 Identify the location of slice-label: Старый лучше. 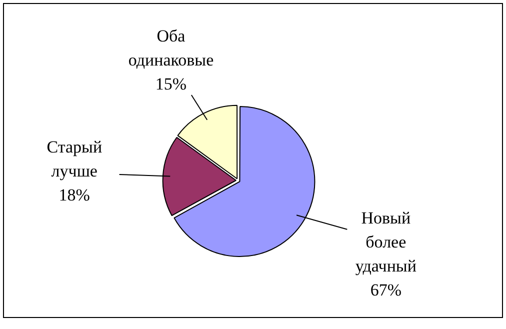
(74, 159).